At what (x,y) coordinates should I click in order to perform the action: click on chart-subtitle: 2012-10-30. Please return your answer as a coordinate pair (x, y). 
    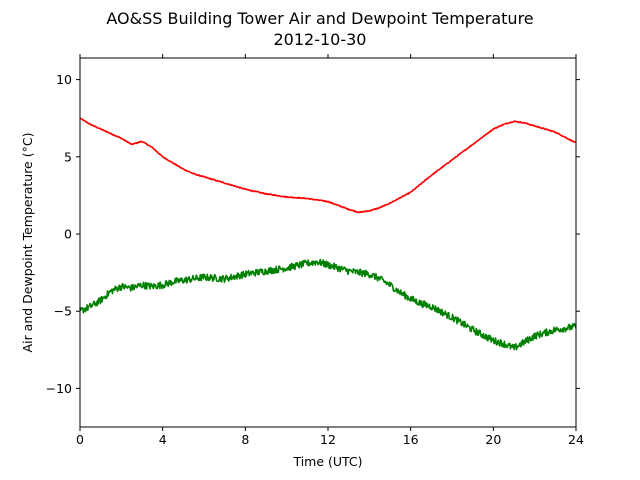
    Looking at the image, I should click on (320, 39).